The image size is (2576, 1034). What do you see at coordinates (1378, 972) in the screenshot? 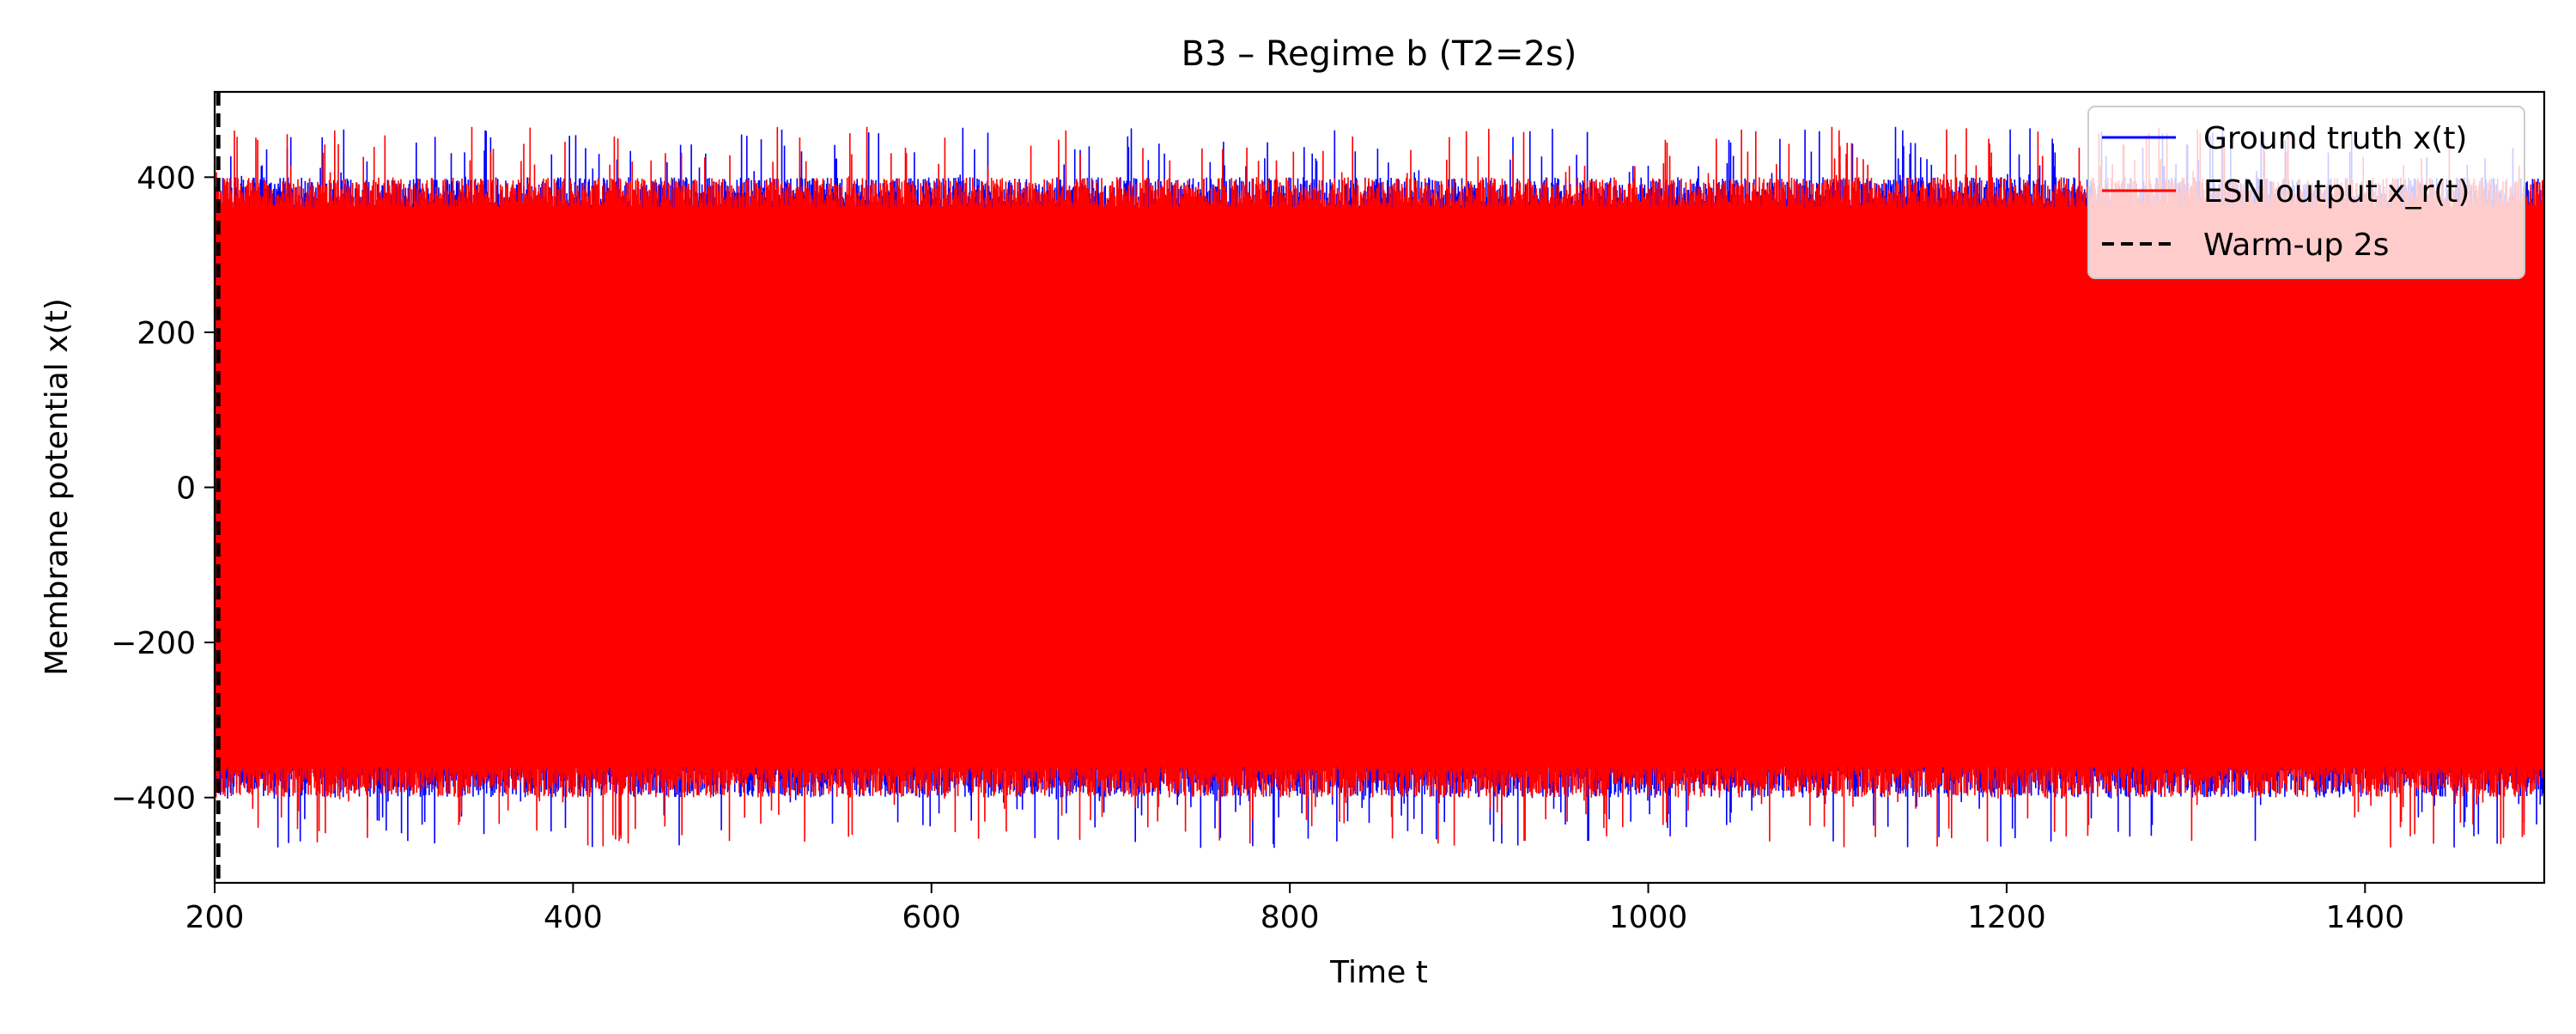
I see `x-axis-label: Time t` at bounding box center [1378, 972].